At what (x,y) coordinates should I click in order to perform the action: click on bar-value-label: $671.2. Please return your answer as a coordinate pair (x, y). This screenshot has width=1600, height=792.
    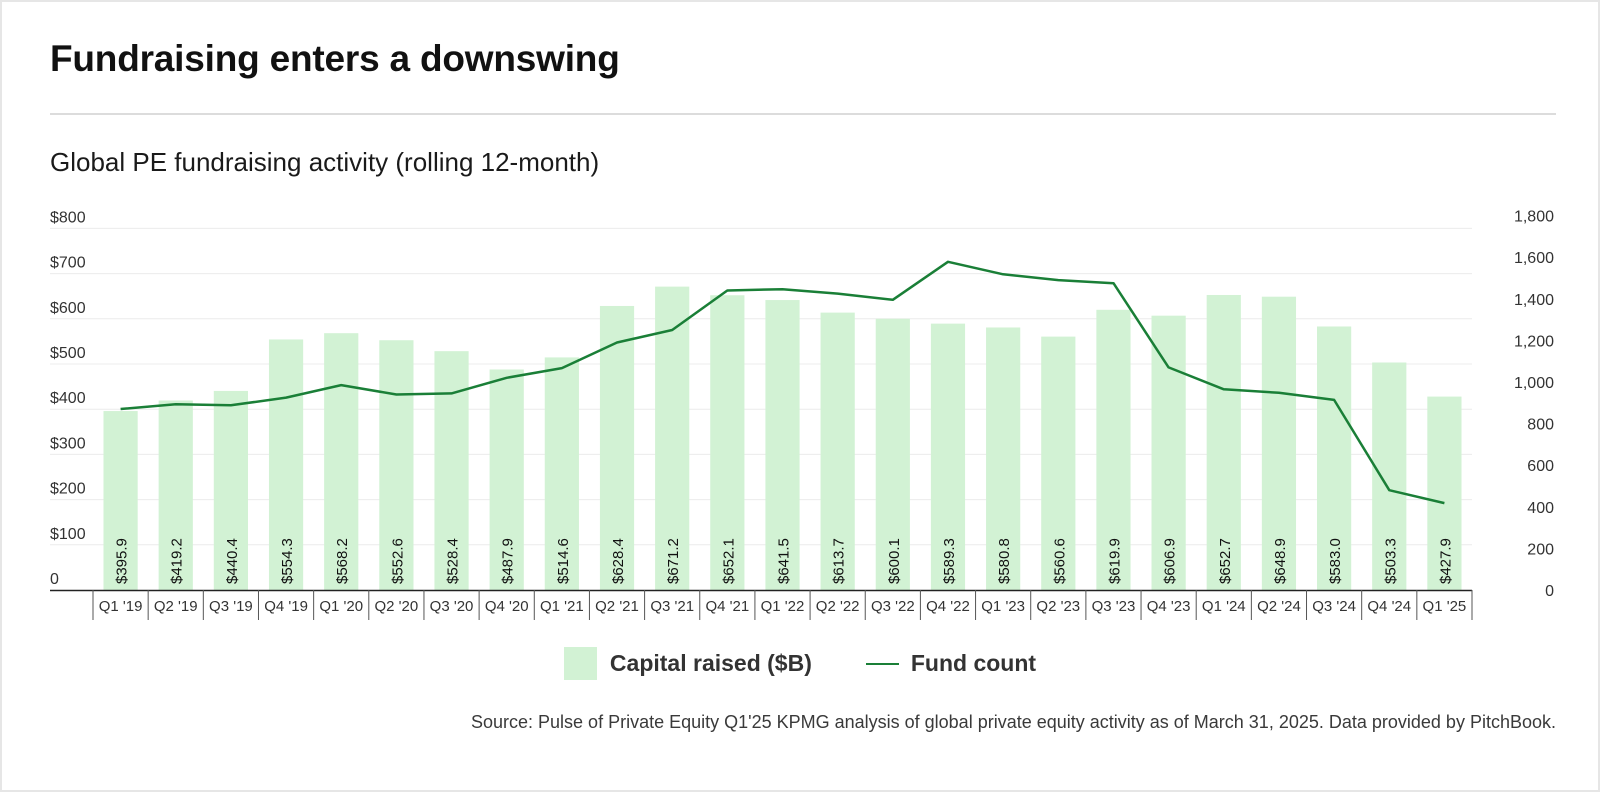
    Looking at the image, I should click on (673, 561).